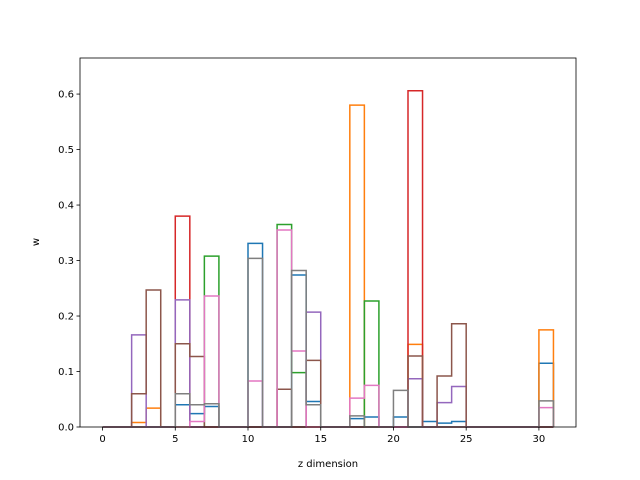  I want to click on x-tick-label-6: 30, so click(539, 439).